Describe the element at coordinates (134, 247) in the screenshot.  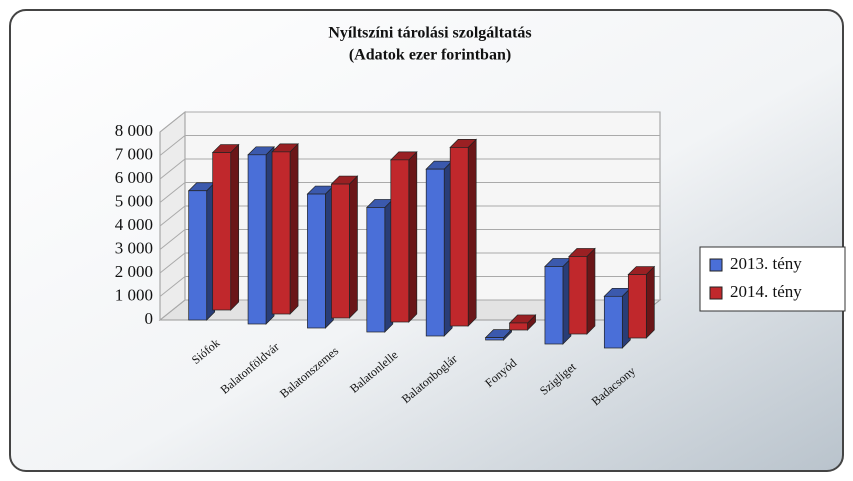
I see `y-tick-label: 3 000` at that location.